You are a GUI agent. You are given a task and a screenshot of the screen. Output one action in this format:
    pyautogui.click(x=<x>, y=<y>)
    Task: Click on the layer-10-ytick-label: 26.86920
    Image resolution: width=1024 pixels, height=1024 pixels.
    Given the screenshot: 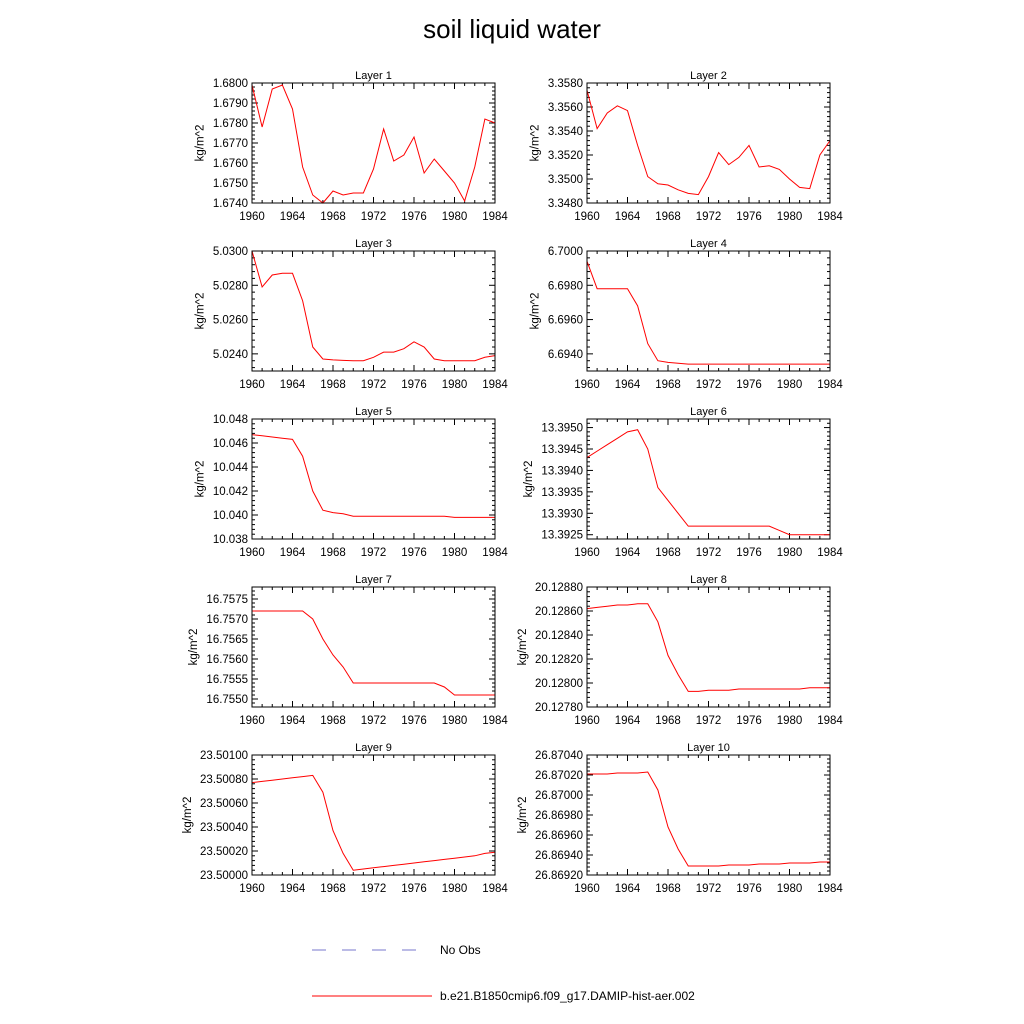 What is the action you would take?
    pyautogui.click(x=559, y=876)
    